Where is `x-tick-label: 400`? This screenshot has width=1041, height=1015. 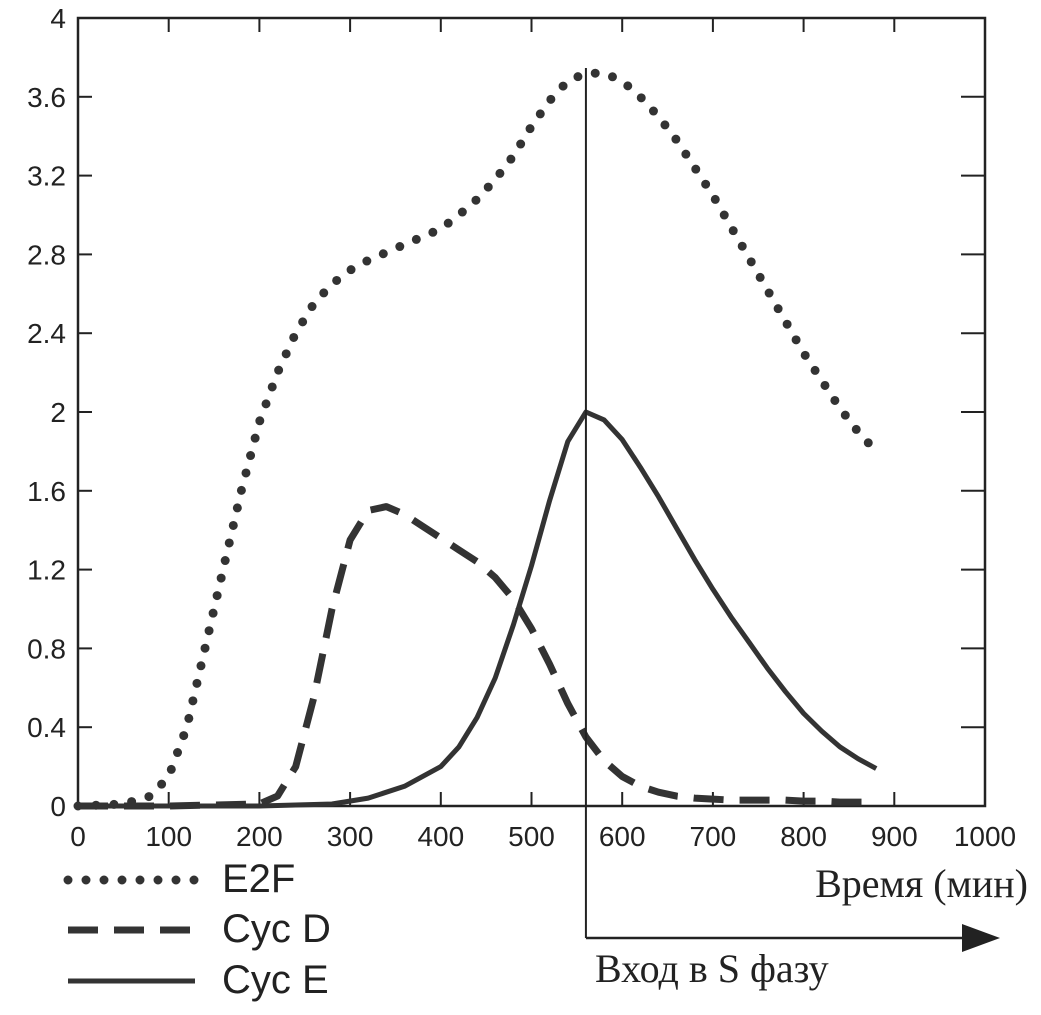
x-tick-label: 400 is located at coordinates (440, 836).